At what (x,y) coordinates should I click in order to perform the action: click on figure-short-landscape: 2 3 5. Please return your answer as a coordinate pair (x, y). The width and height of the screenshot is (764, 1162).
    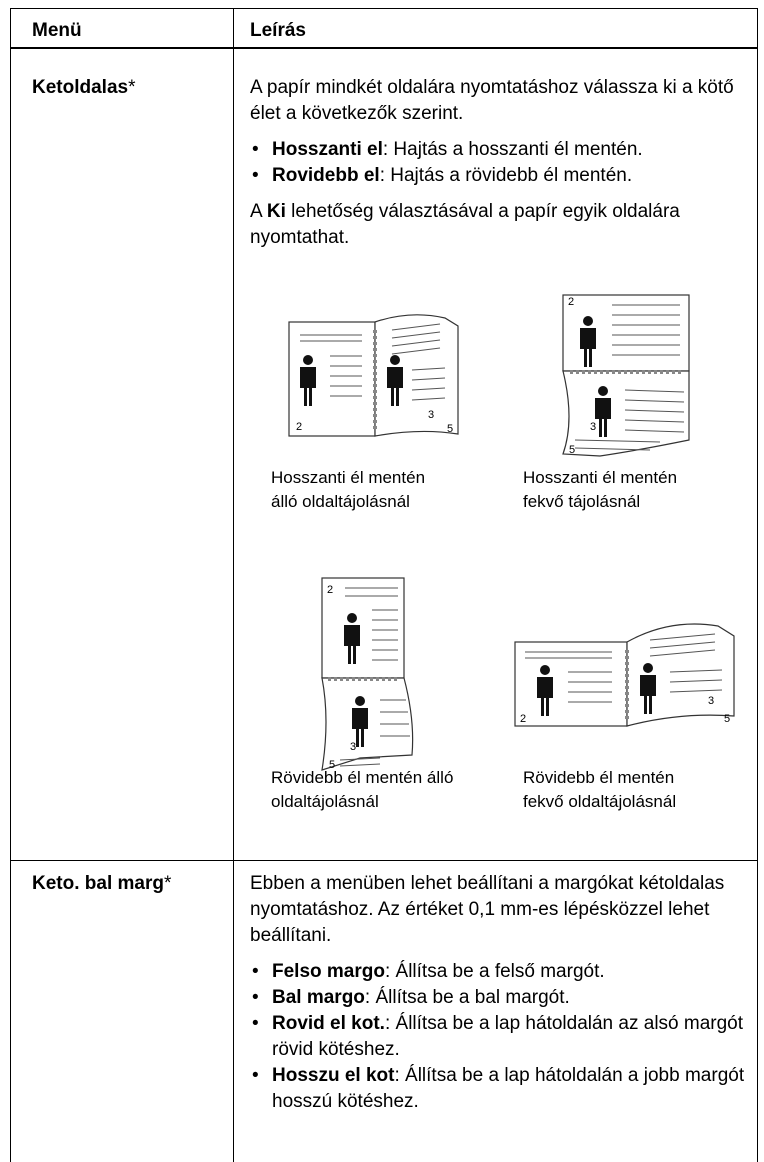
    Looking at the image, I should click on (624, 675).